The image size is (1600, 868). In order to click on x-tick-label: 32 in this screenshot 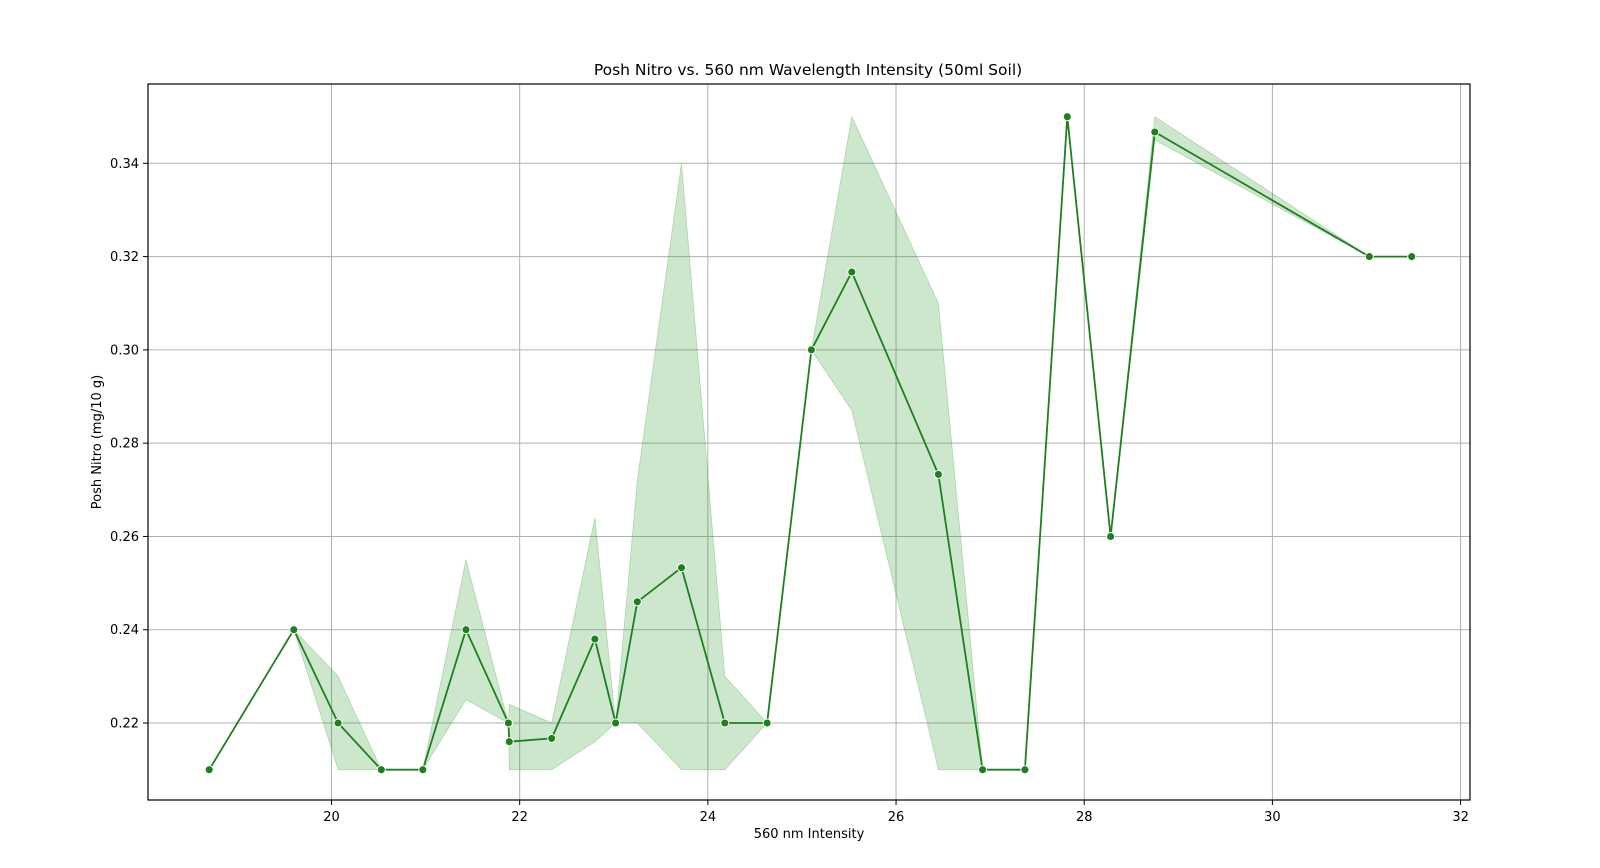, I will do `click(1460, 817)`.